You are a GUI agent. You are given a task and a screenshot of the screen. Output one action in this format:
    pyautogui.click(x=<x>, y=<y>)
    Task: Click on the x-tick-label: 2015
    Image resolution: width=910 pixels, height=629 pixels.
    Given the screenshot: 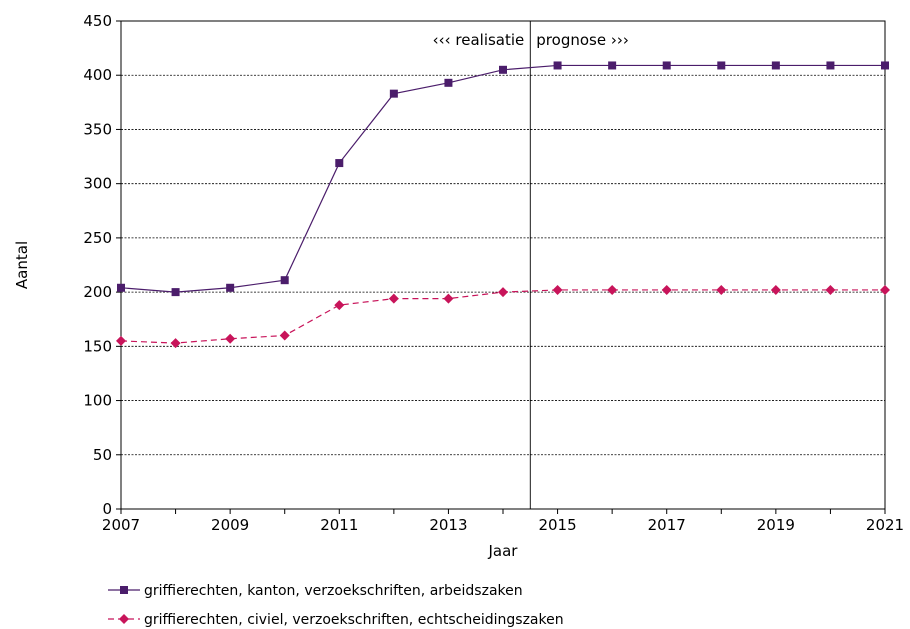 What is the action you would take?
    pyautogui.click(x=557, y=525)
    